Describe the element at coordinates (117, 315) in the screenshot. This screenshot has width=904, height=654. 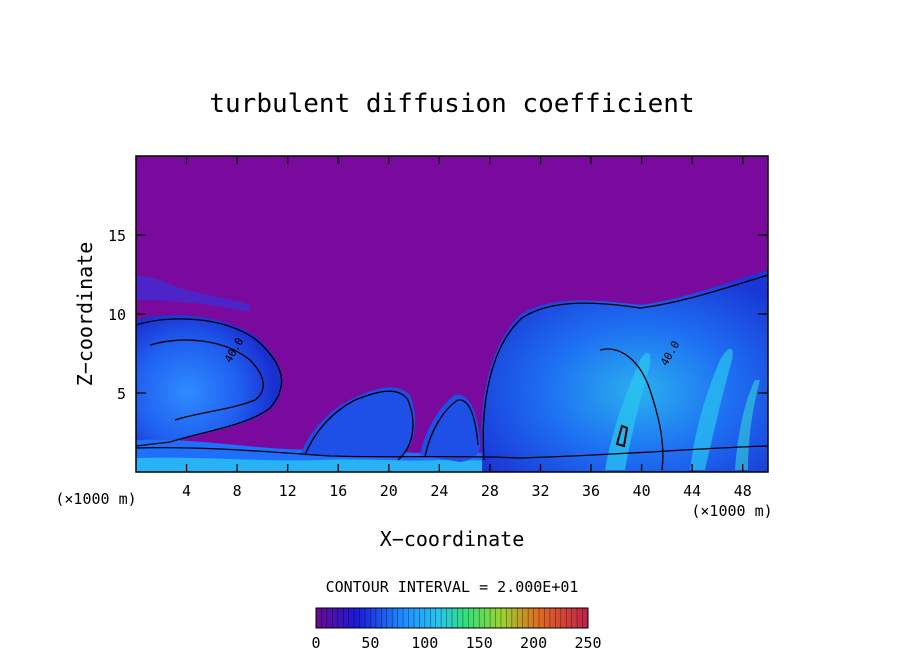
I see `y-tick-label: 10` at that location.